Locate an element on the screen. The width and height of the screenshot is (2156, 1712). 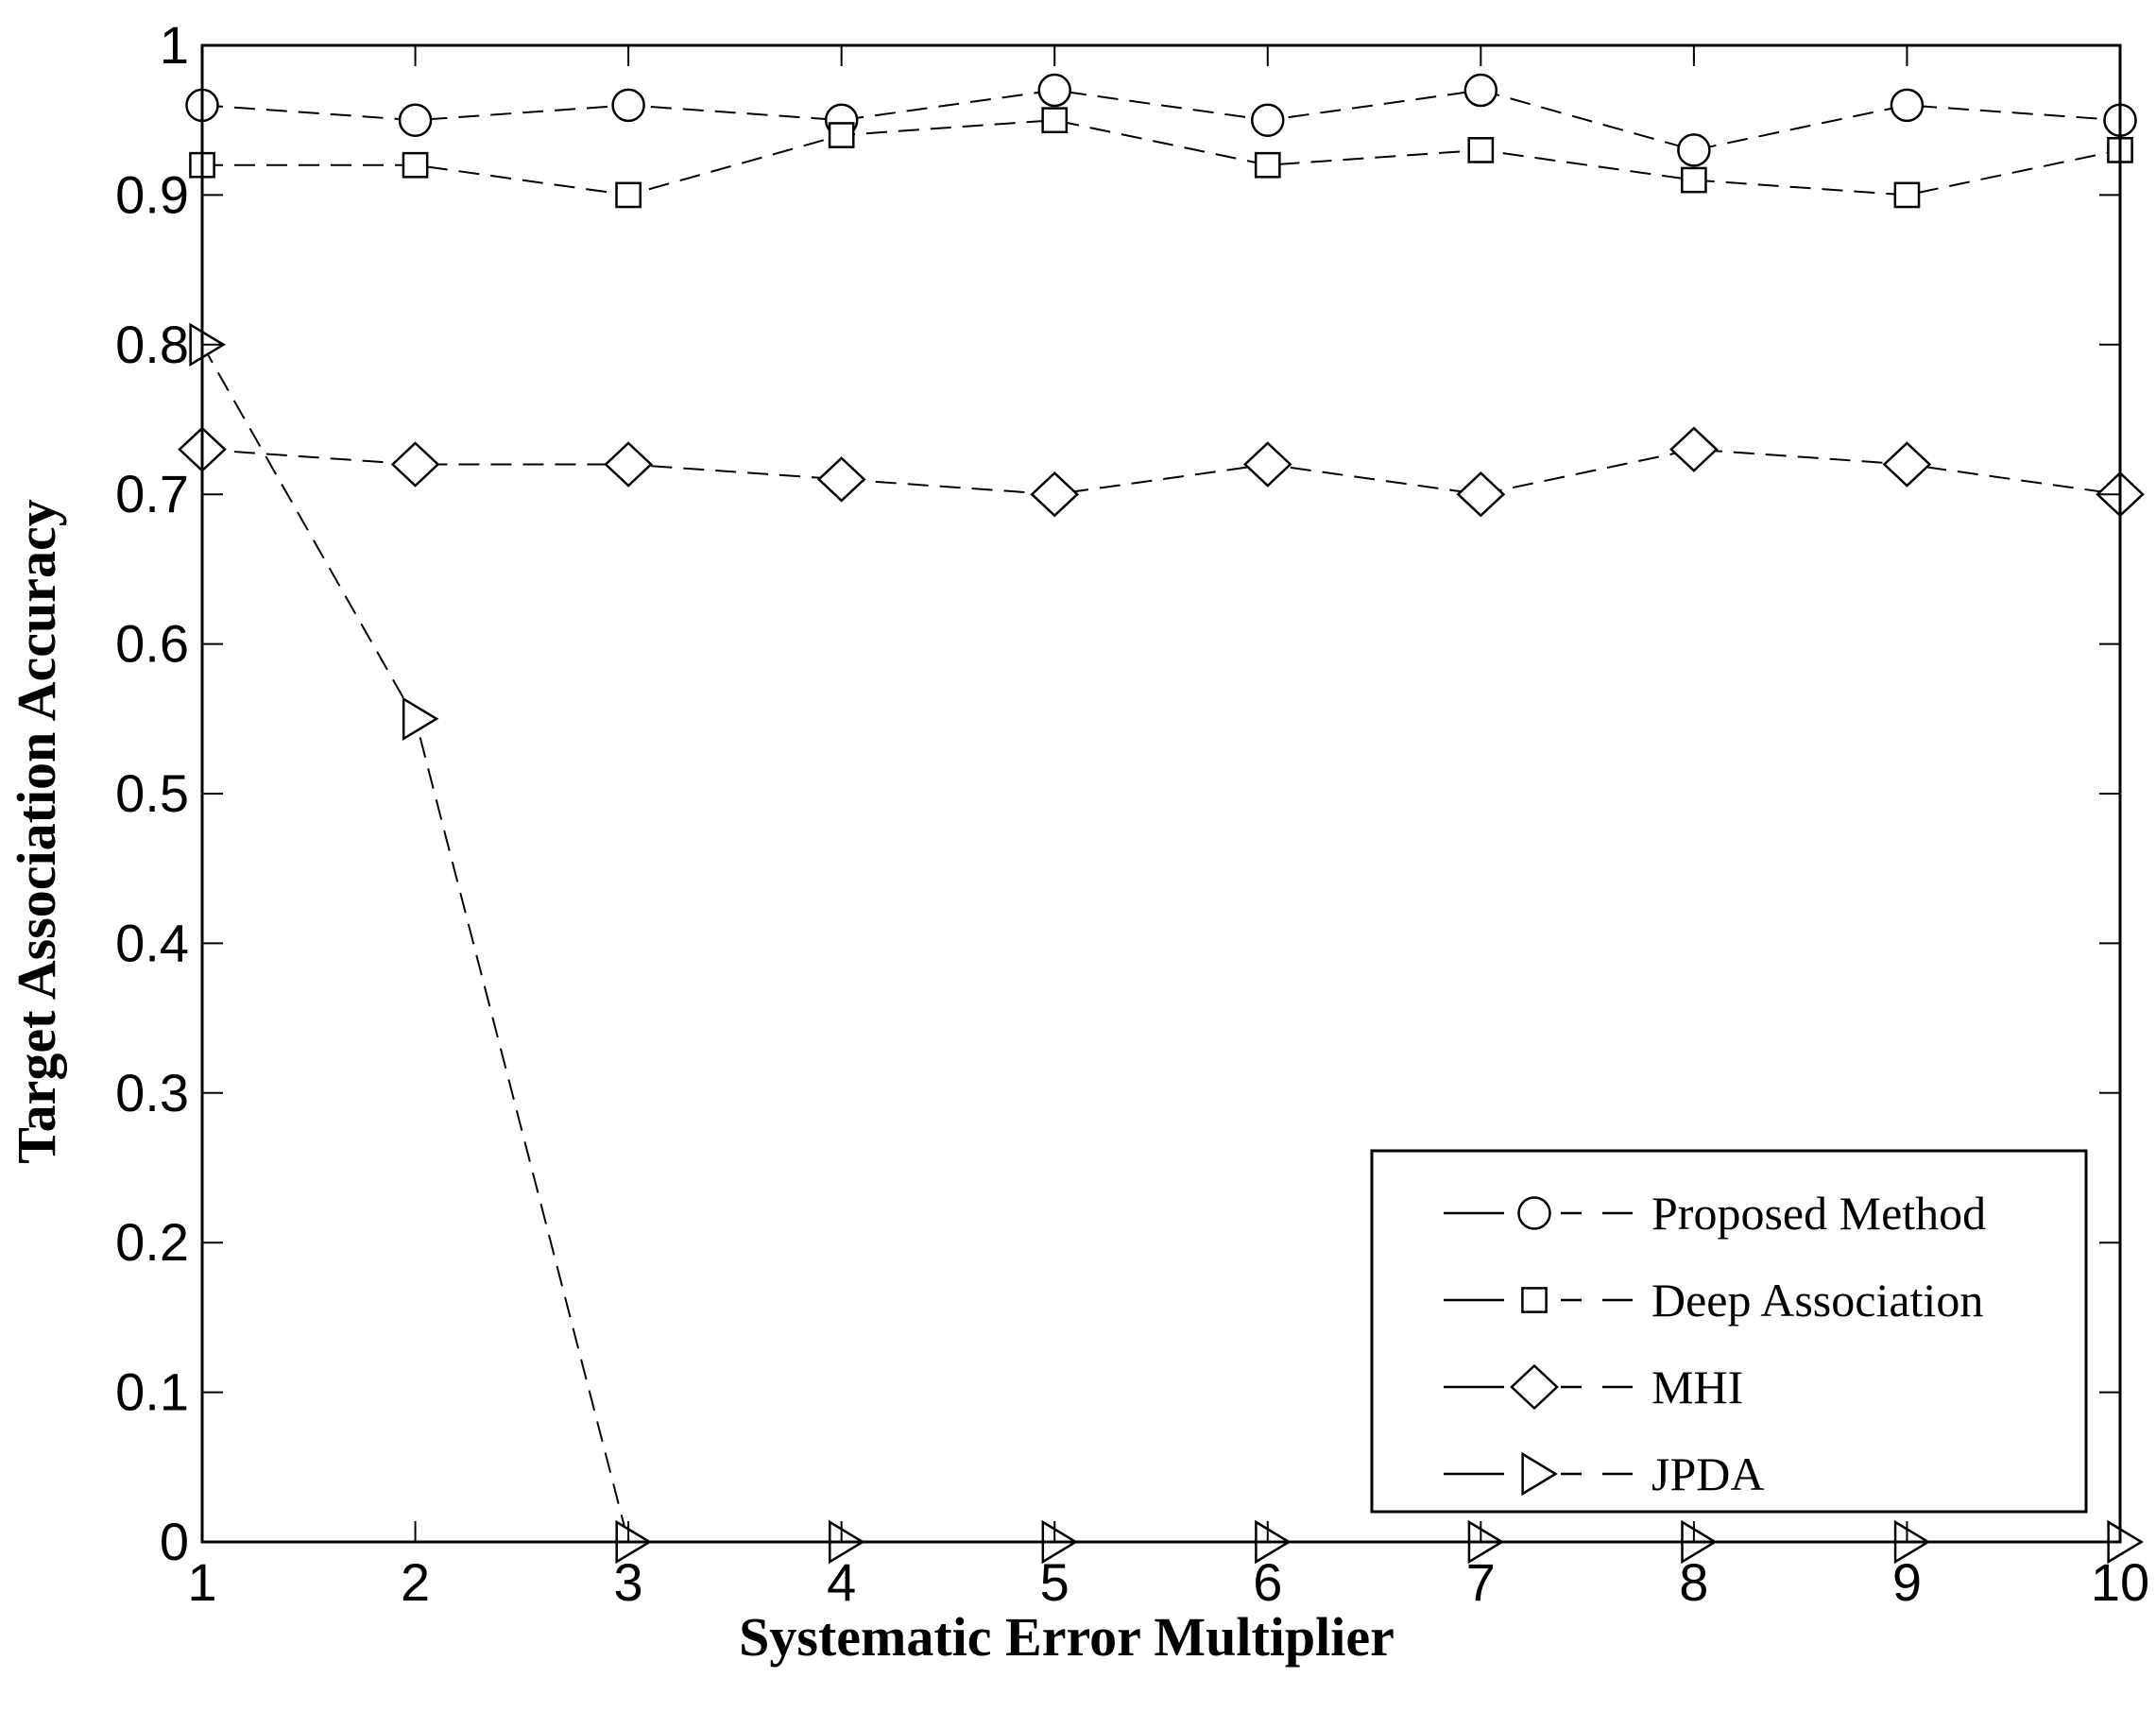
legend-marker-circle is located at coordinates (1534, 1213).